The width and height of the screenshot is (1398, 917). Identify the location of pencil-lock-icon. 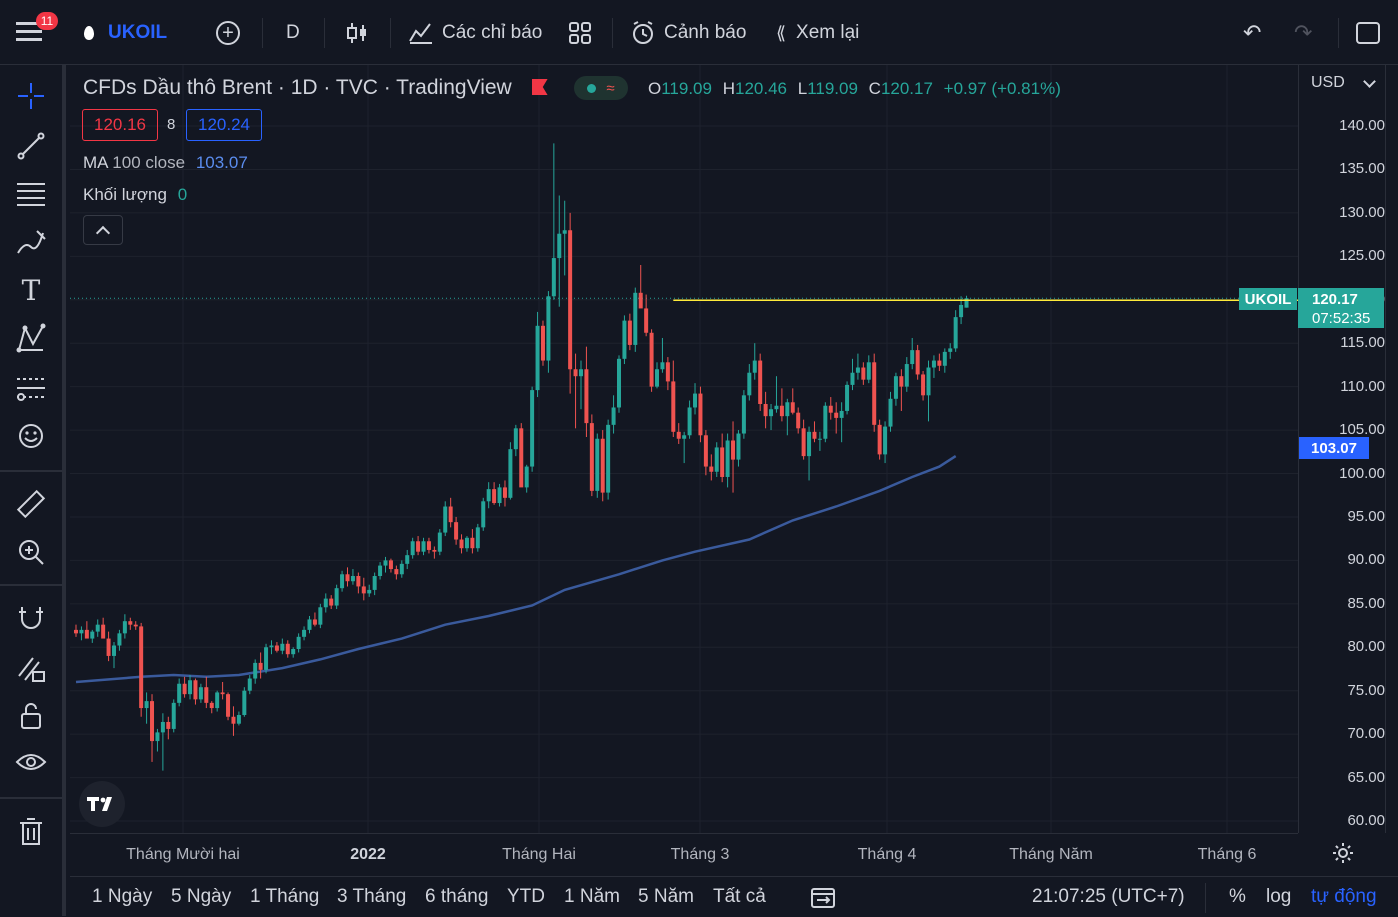
(31, 669).